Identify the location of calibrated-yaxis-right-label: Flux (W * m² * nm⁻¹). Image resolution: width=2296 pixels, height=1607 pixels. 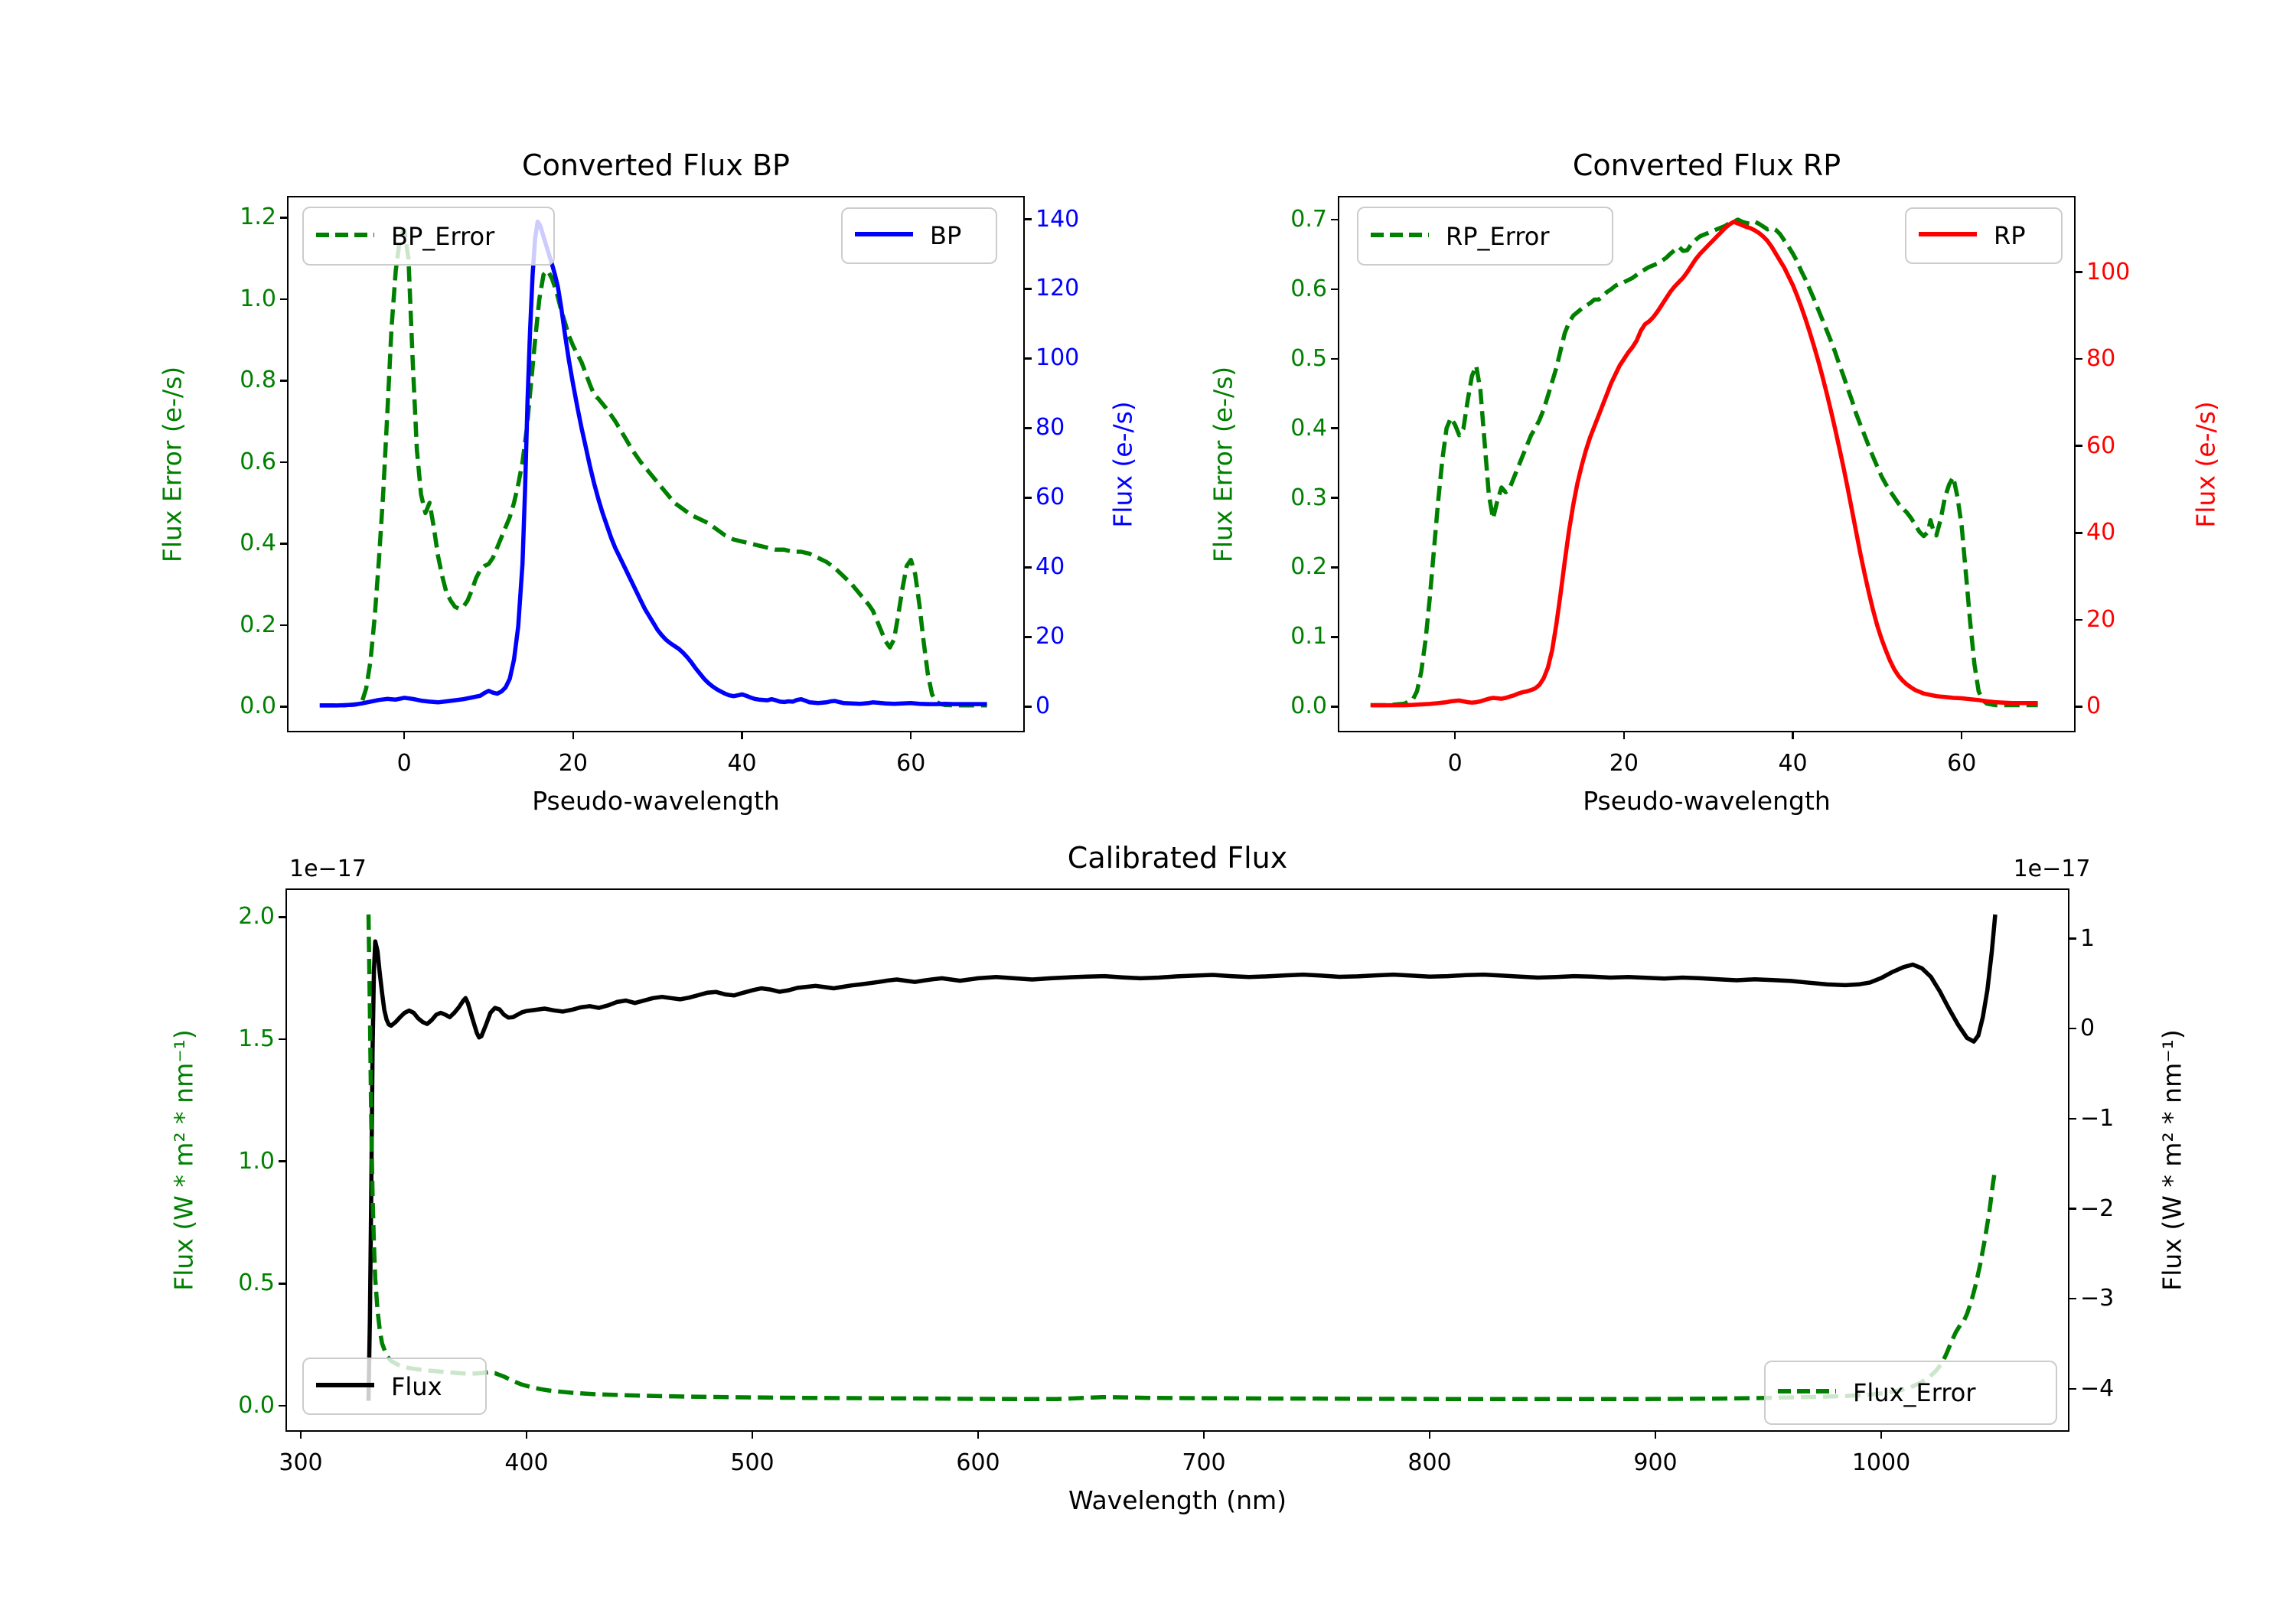
(2172, 1160).